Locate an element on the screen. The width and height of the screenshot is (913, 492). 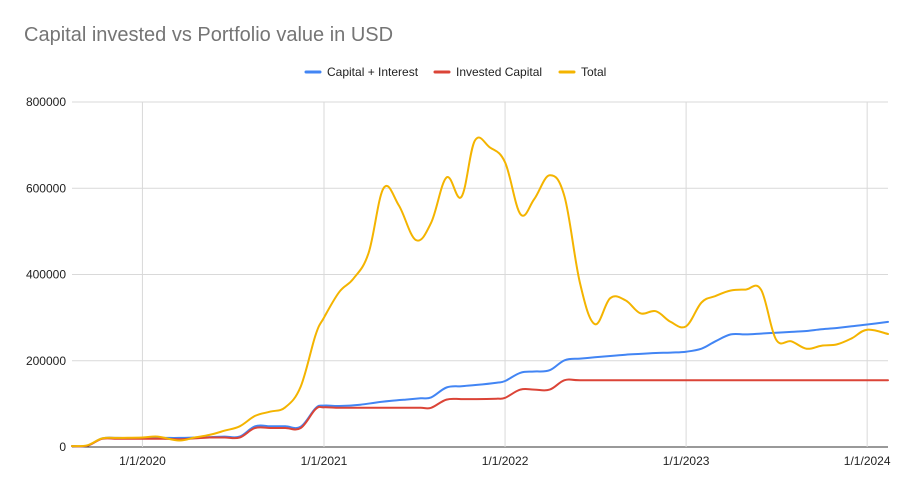
legend: Capital + Interest Invested Capital Total is located at coordinates (455, 72).